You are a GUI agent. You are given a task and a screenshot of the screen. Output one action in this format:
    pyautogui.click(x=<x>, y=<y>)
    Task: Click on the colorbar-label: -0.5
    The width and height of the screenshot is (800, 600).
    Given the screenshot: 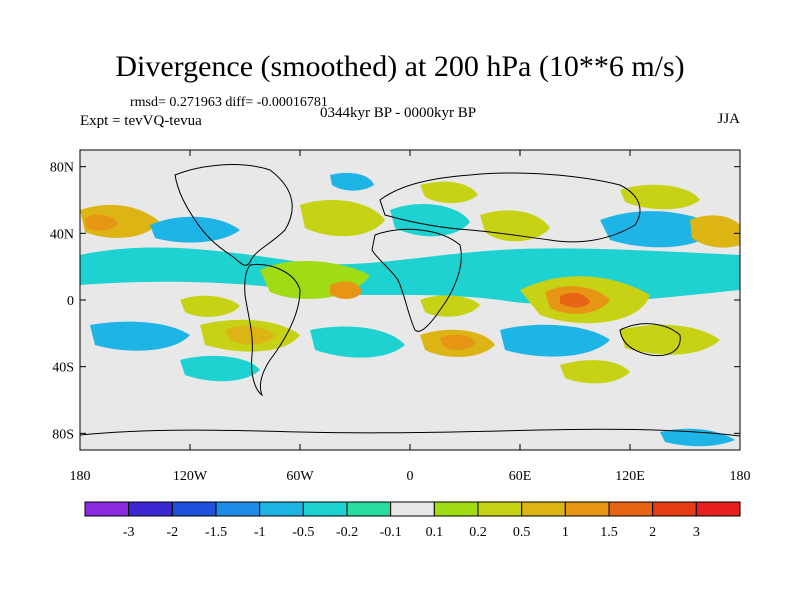 What is the action you would take?
    pyautogui.click(x=303, y=532)
    